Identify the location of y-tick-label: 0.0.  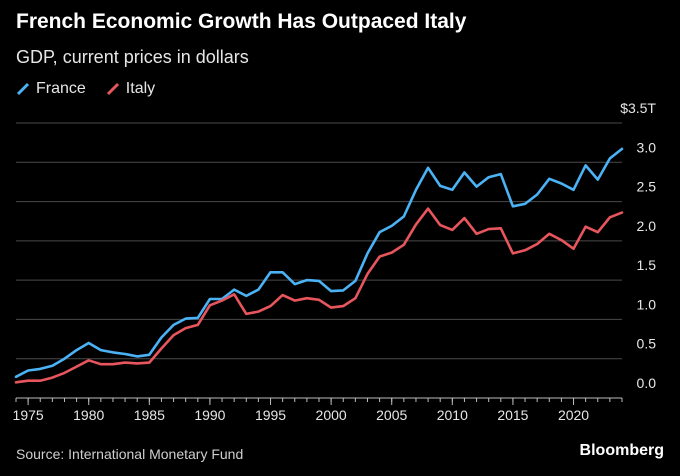
(647, 383).